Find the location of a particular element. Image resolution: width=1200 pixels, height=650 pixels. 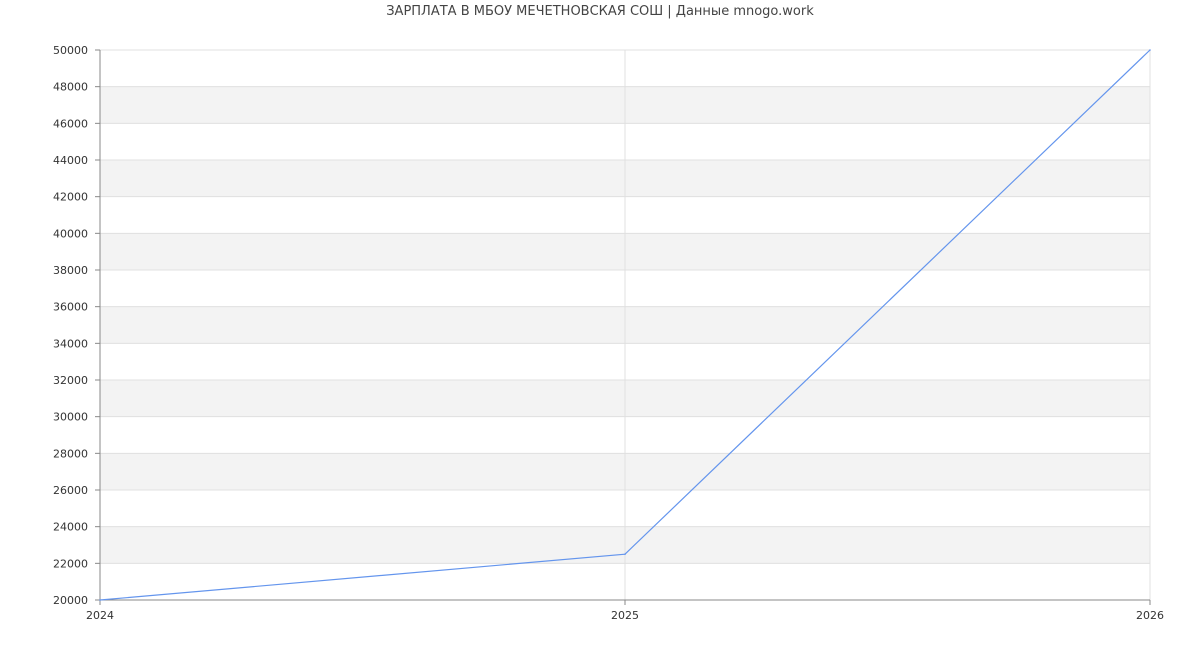

y-tick-label: 42000 is located at coordinates (70, 197).